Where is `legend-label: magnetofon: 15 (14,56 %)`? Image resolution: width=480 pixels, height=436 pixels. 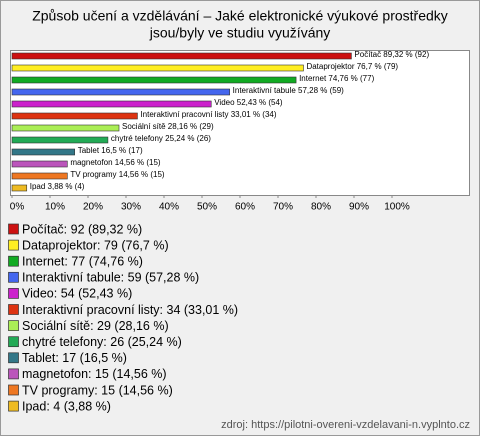 legend-label: magnetofon: 15 (14,56 %) is located at coordinates (94, 374).